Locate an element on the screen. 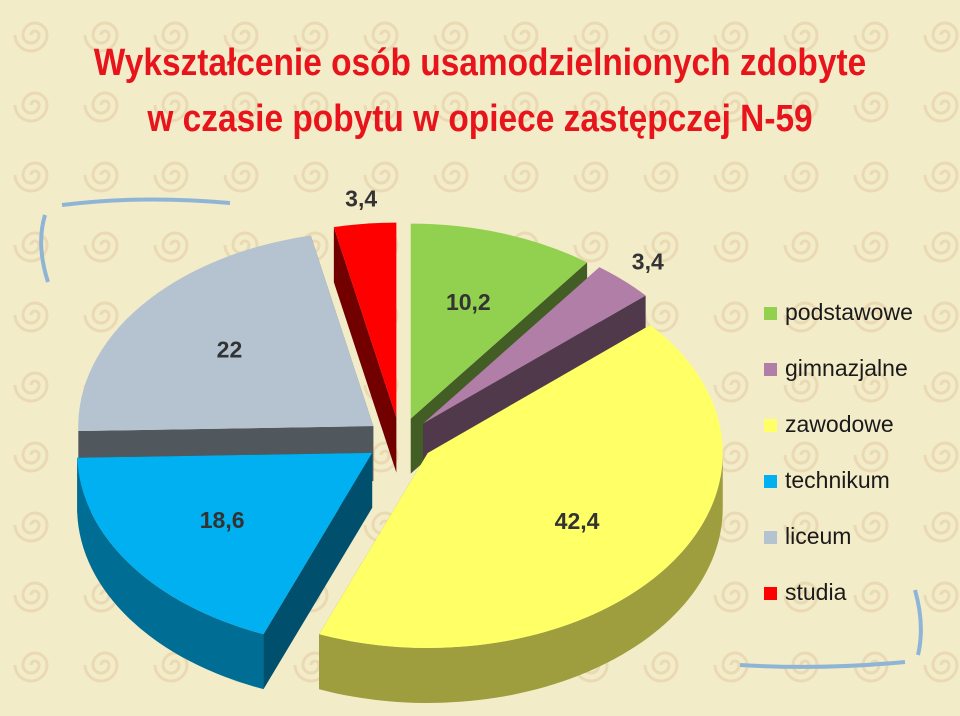 The height and width of the screenshot is (716, 960). pie-slice-gimnazjalne is located at coordinates (534, 345).